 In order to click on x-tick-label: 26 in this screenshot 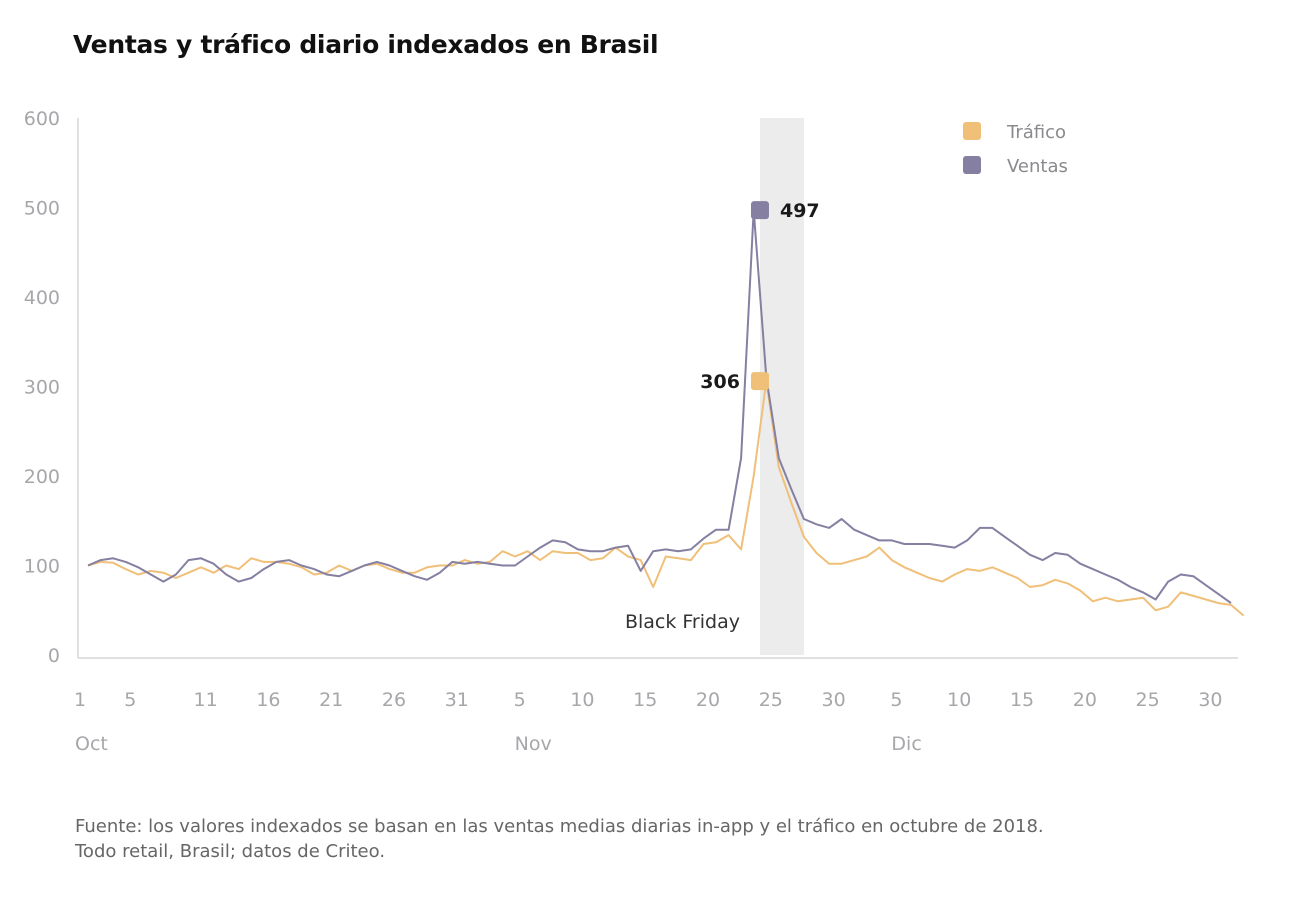, I will do `click(394, 700)`.